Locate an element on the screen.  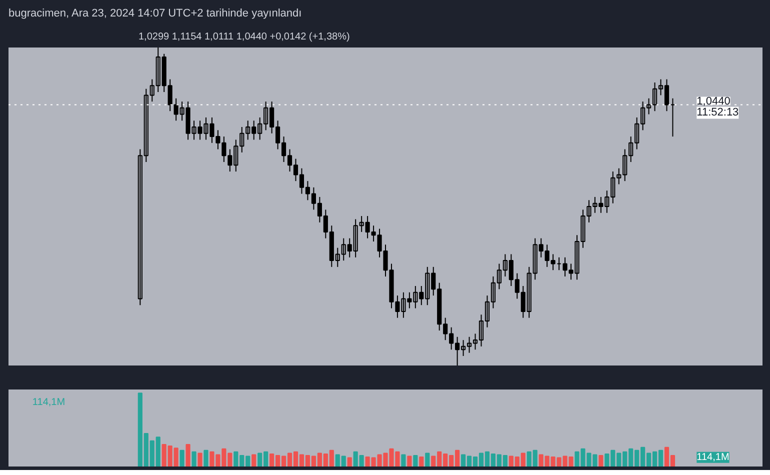
chart-title: bugracimen, Ara 23, 2024 14:07 UTC+2 tarihinde yayınlandı is located at coordinates (155, 14).